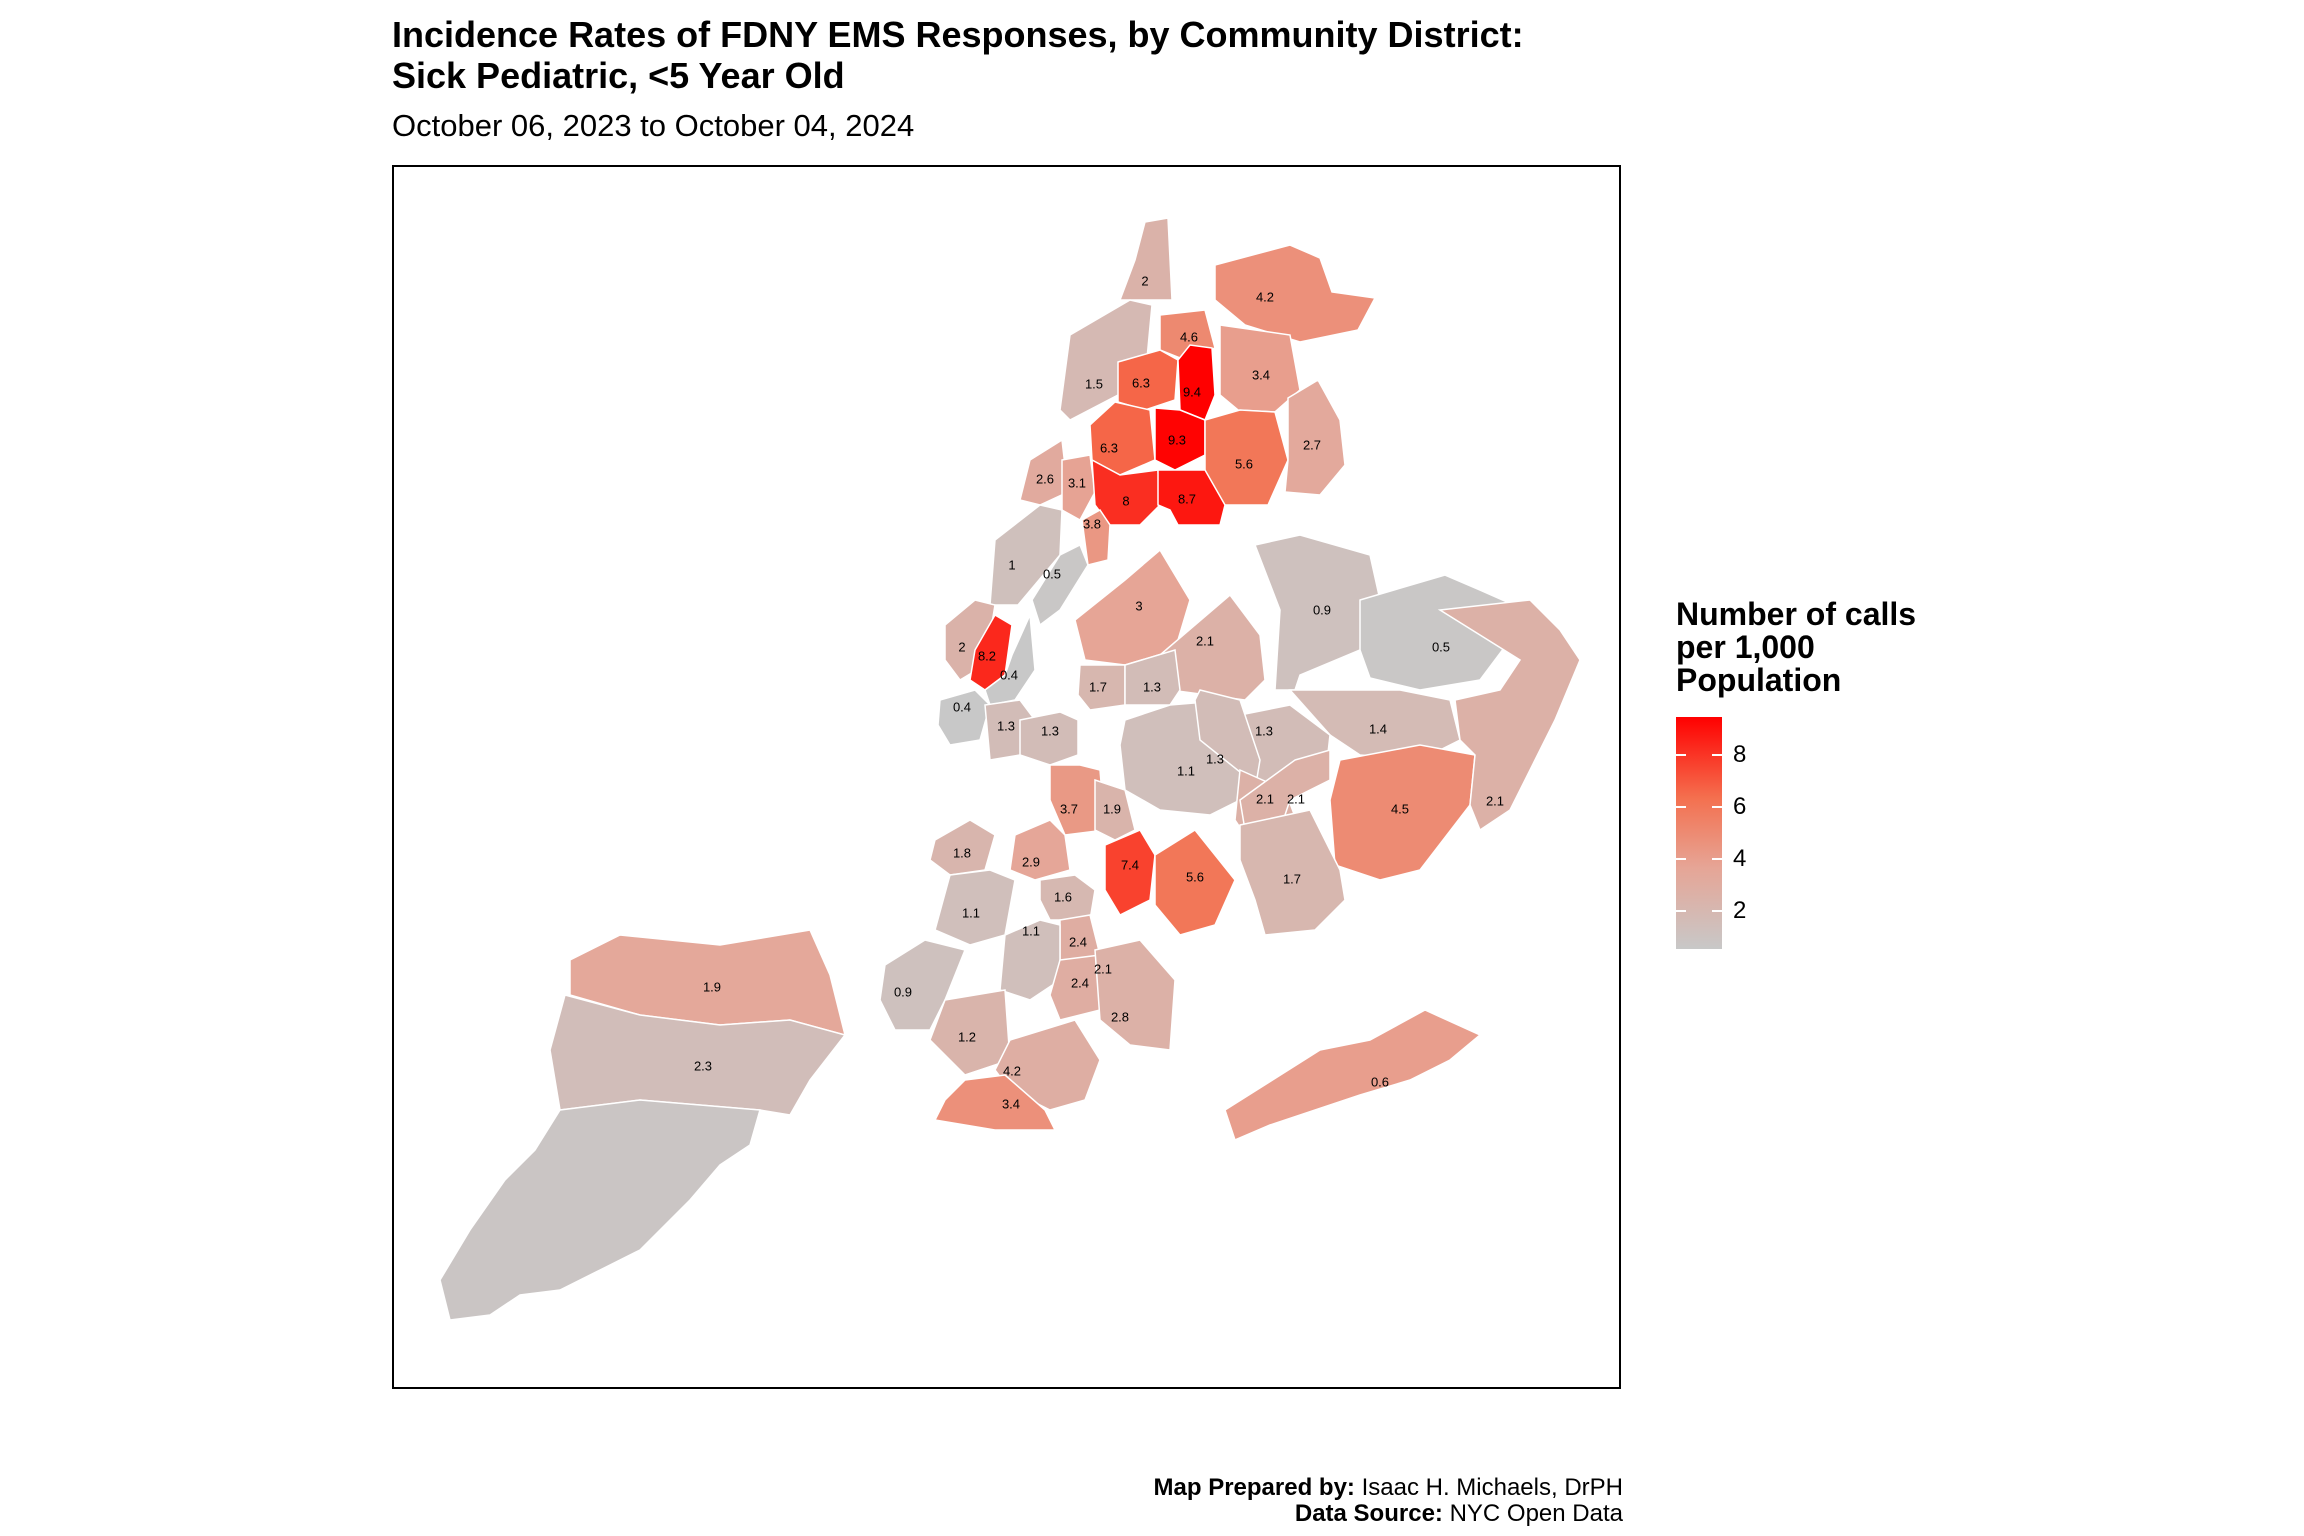 The image size is (2304, 1536). Describe the element at coordinates (1187, 498) in the screenshot. I see `district-rate-label: 8.7` at that location.